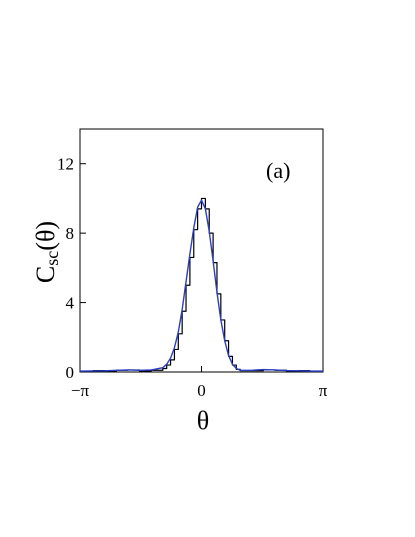  Describe the element at coordinates (203, 420) in the screenshot. I see `x-axis-title: θ` at that location.